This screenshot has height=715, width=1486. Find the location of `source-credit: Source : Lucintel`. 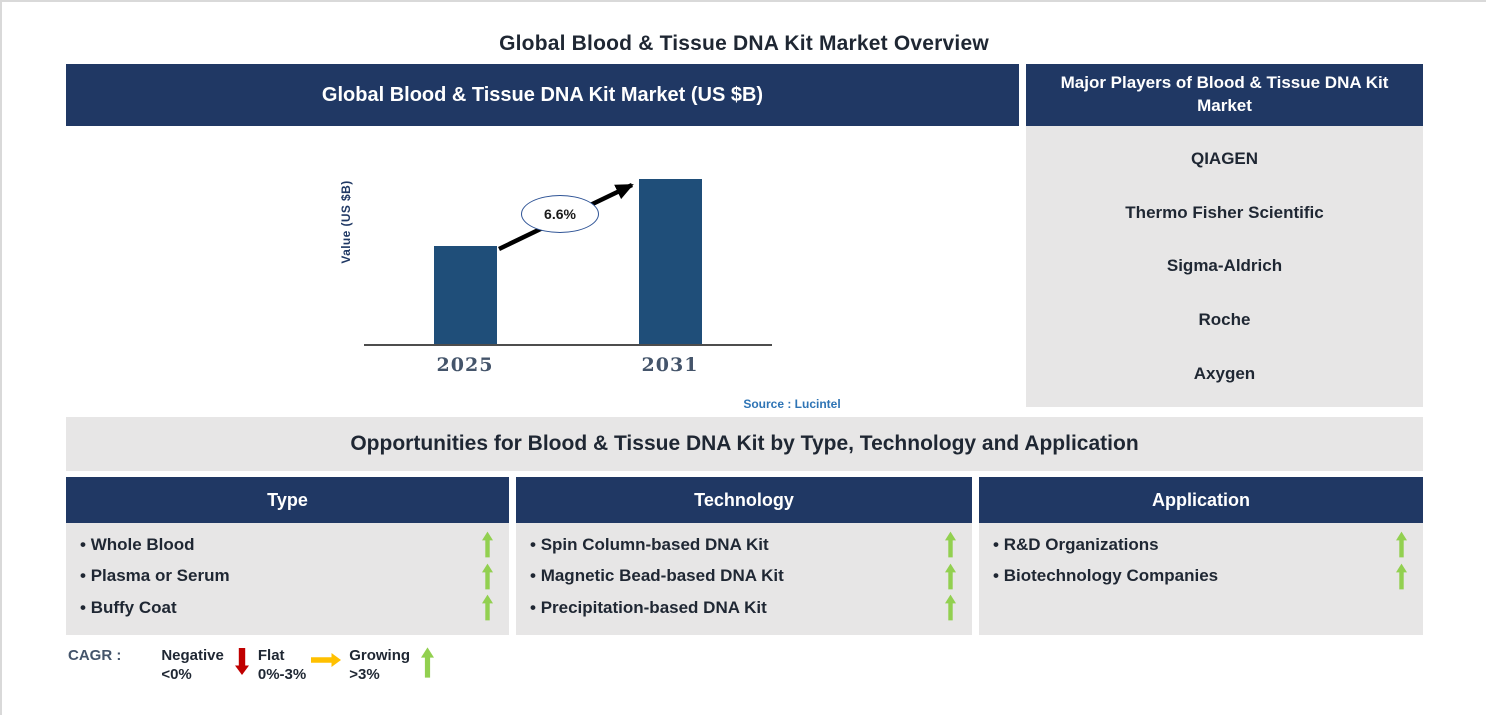

source-credit: Source : Lucintel is located at coordinates (792, 404).